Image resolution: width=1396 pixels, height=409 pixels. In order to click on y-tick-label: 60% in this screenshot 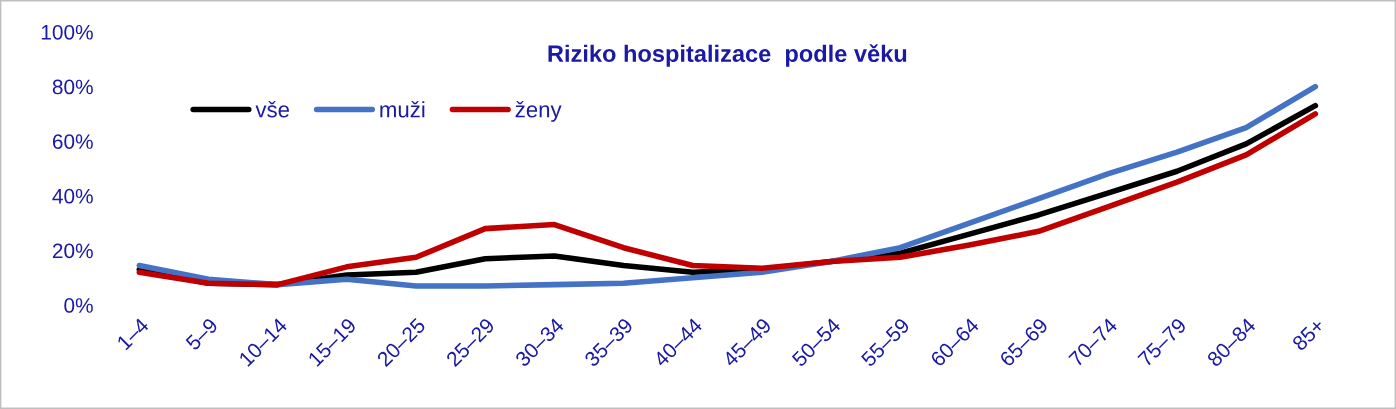, I will do `click(72, 141)`.